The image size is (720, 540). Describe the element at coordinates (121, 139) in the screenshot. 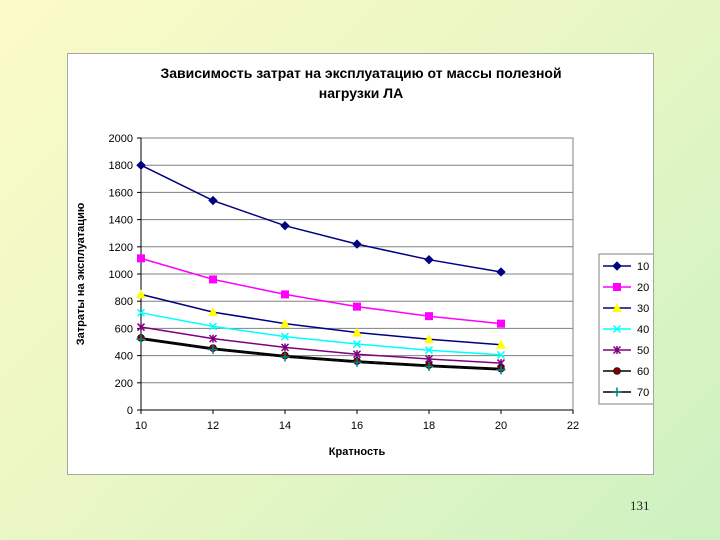

I see `y-tick-label: 2000` at that location.